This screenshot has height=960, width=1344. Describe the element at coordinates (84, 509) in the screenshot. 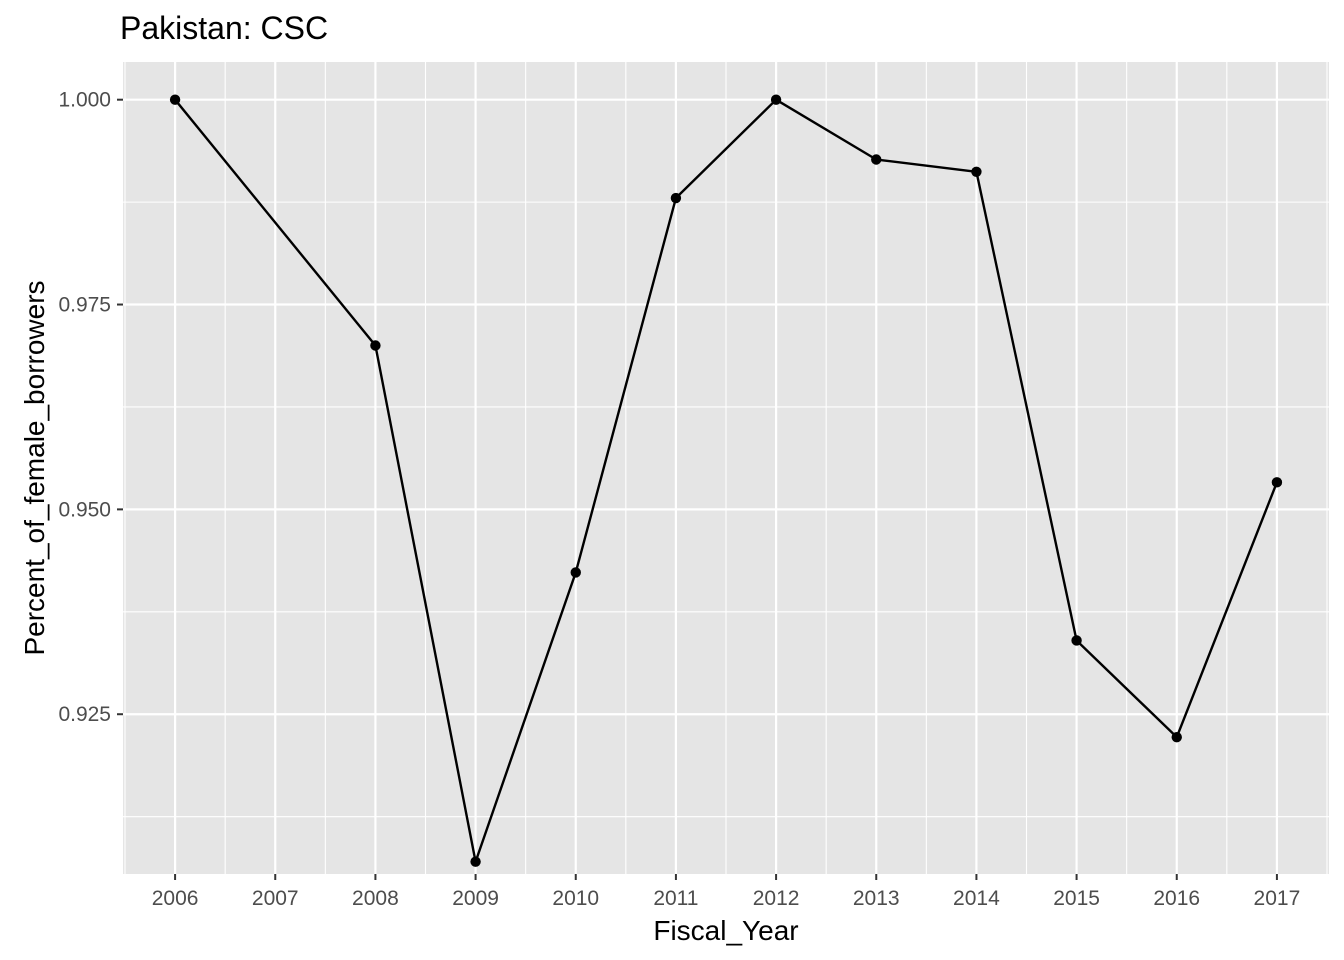

I see `y-tick-label: 0.950` at that location.